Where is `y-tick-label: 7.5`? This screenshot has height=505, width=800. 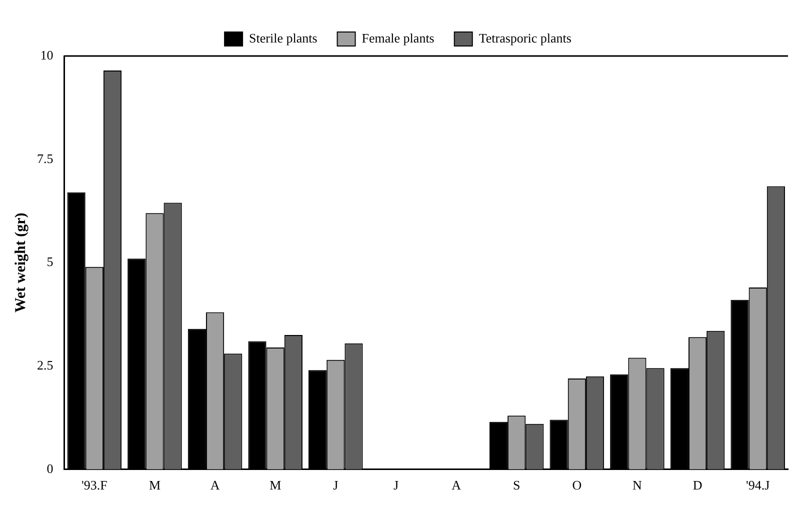
y-tick-label: 7.5 is located at coordinates (45, 158).